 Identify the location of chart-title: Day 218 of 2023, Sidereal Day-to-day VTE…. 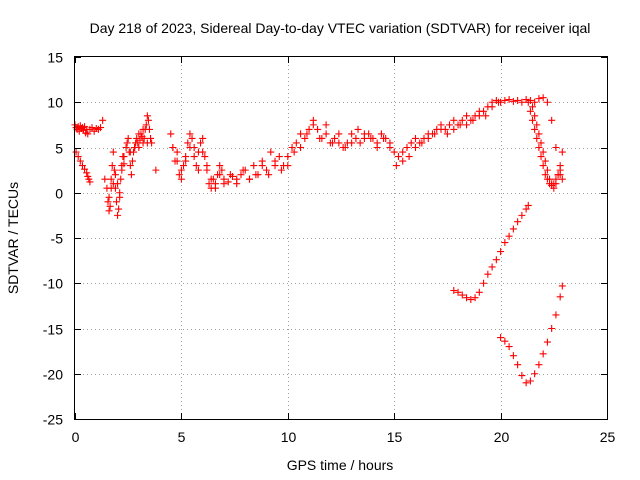
(340, 28).